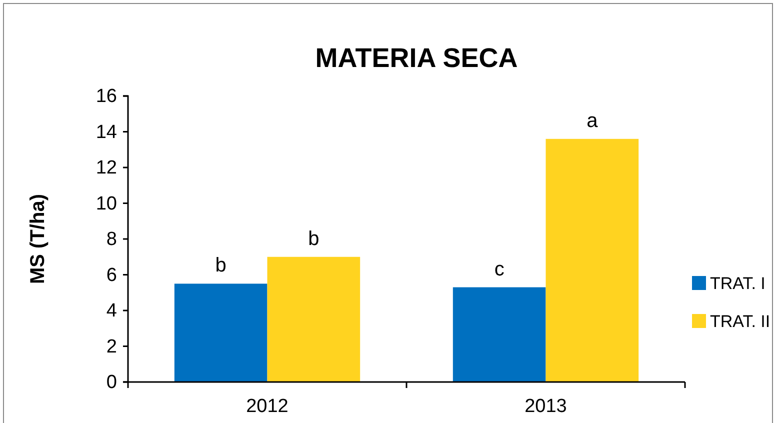 This screenshot has width=777, height=423. What do you see at coordinates (111, 347) in the screenshot?
I see `y-tick-label: 2` at bounding box center [111, 347].